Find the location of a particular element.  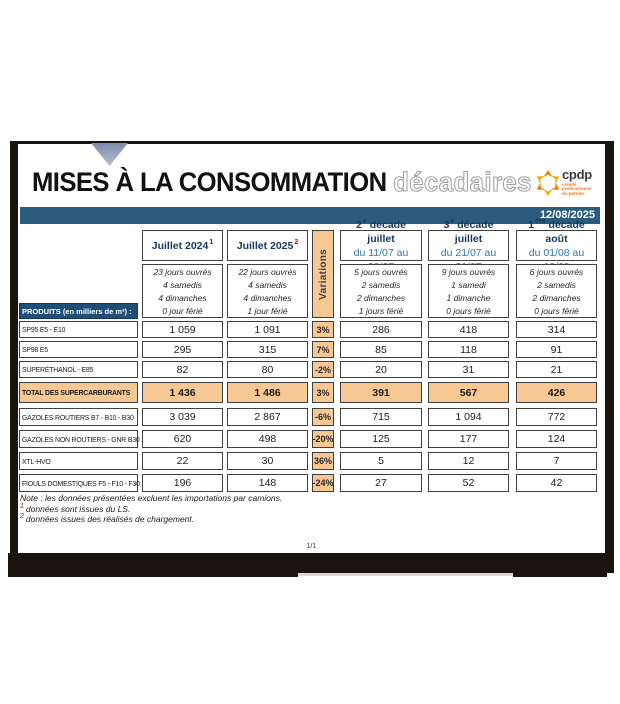

footnote-1: 1 données sont issues du LS. is located at coordinates (75, 508).